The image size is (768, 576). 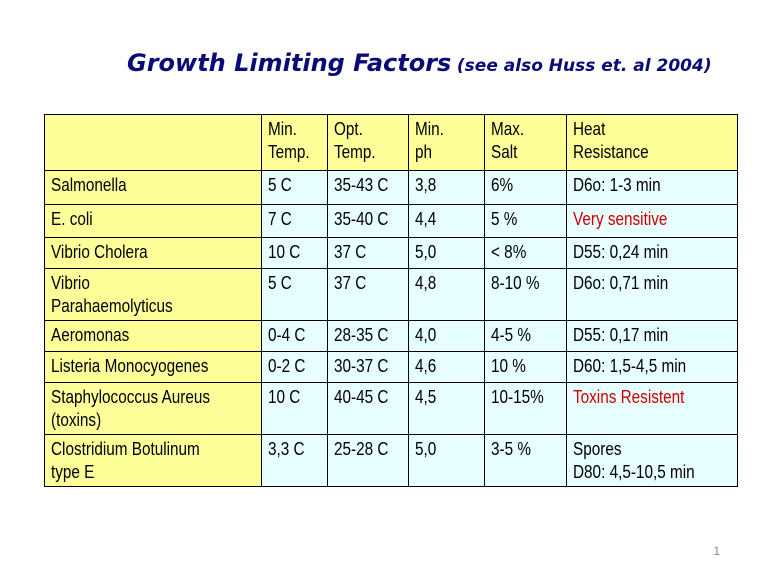 I want to click on max-salt-cell: 5 %, so click(x=525, y=221).